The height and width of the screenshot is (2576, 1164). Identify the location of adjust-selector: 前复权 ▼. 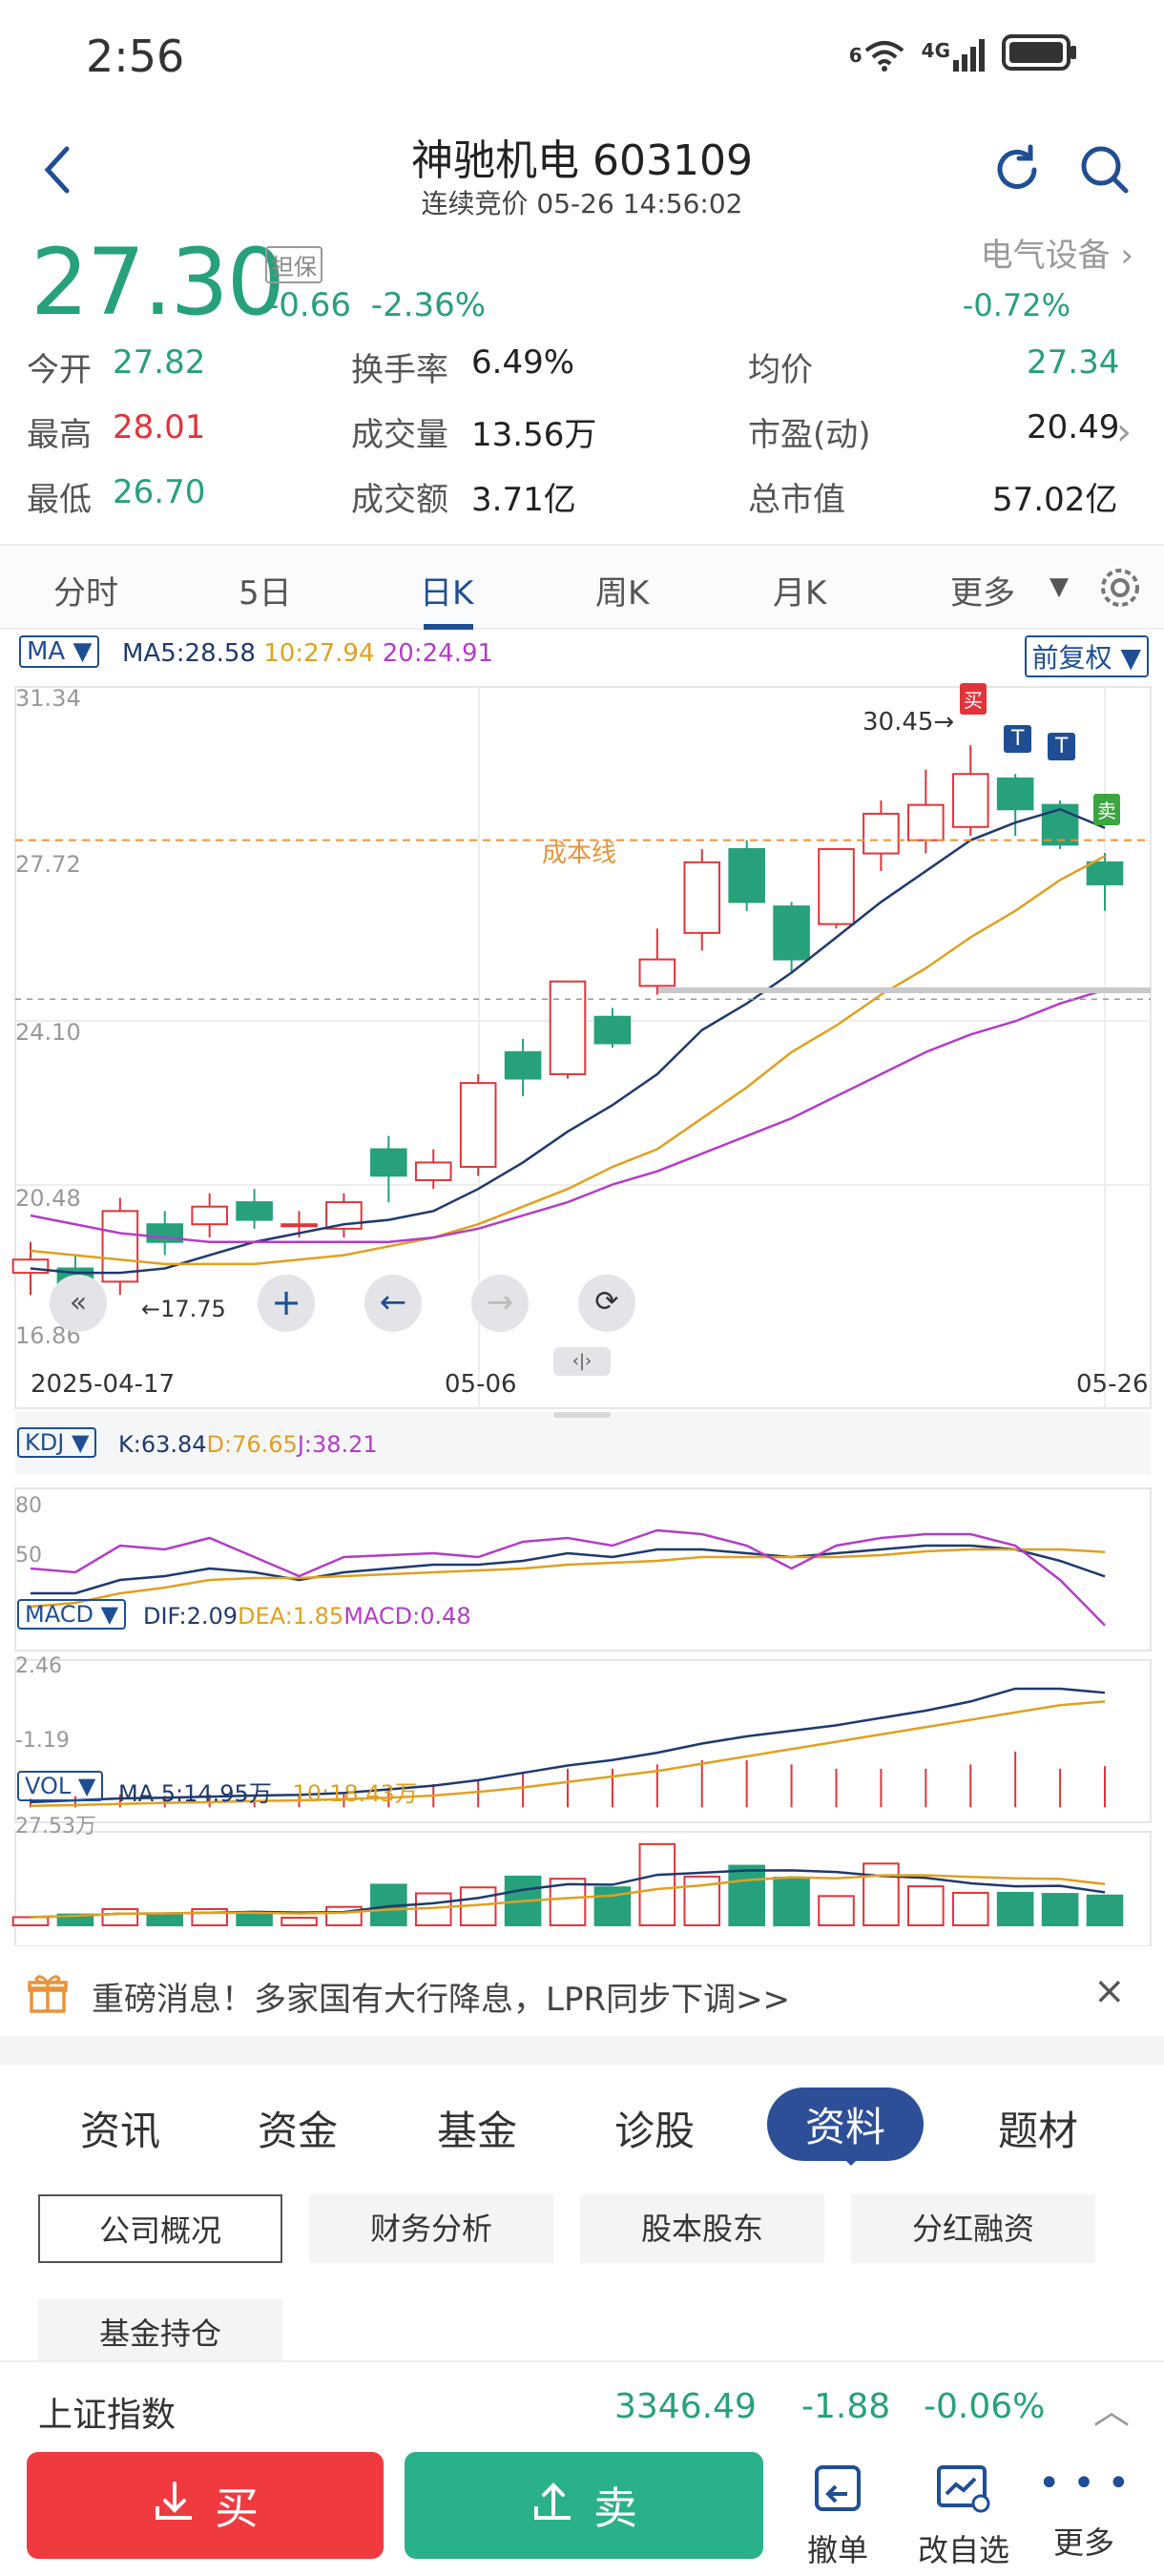
(1087, 656).